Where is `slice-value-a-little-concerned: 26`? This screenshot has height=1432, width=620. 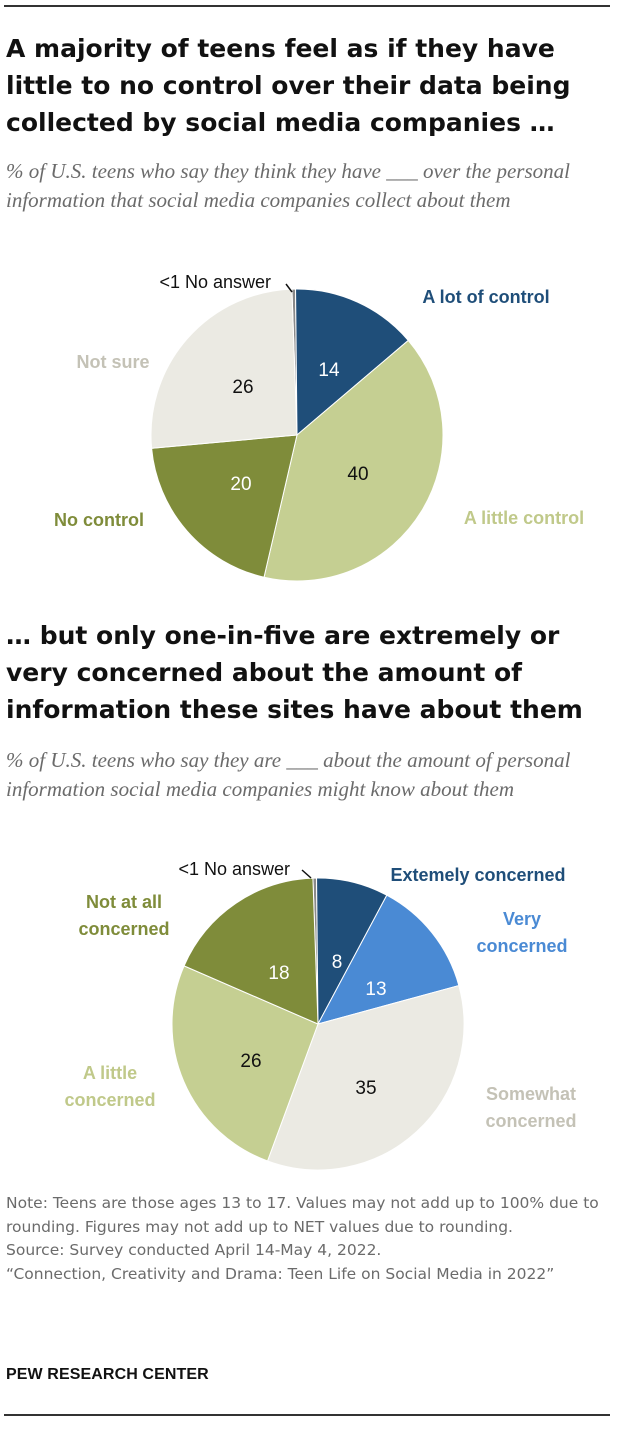 slice-value-a-little-concerned: 26 is located at coordinates (250, 1061).